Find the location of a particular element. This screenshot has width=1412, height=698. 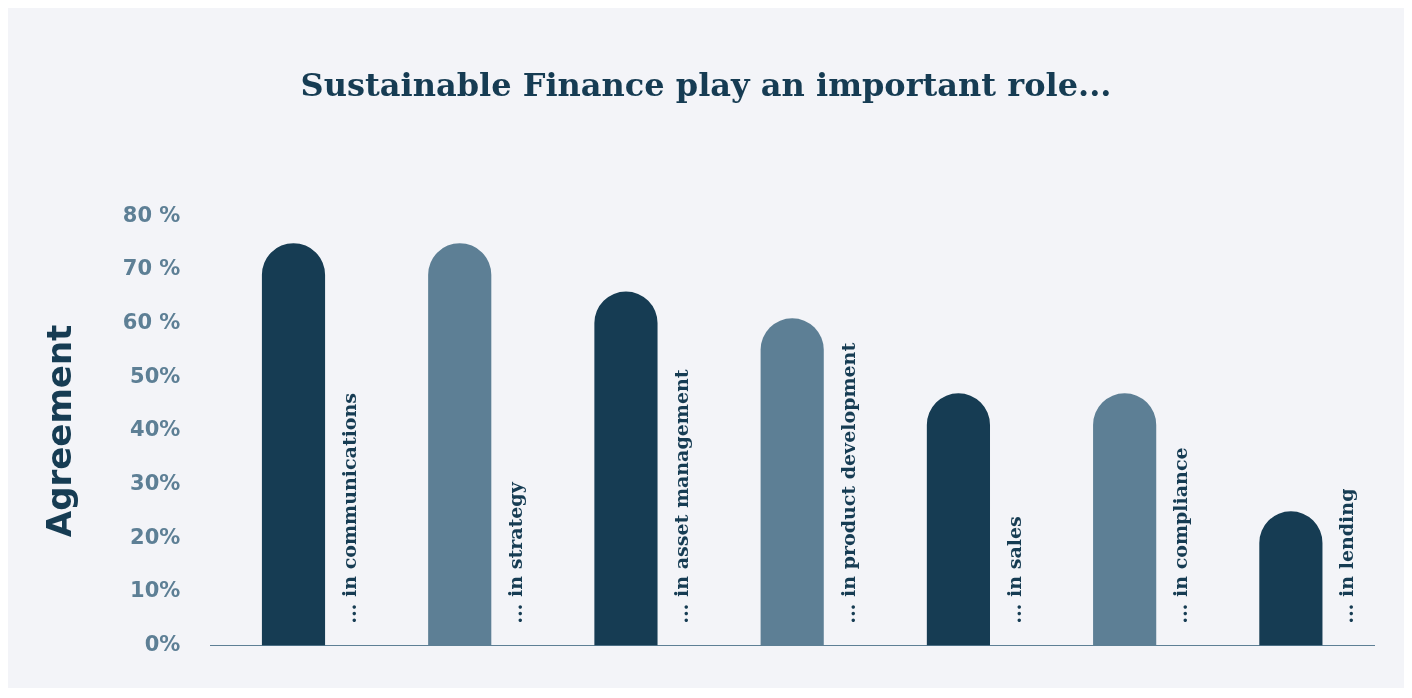

y-tick-label: 0% is located at coordinates (162, 643).